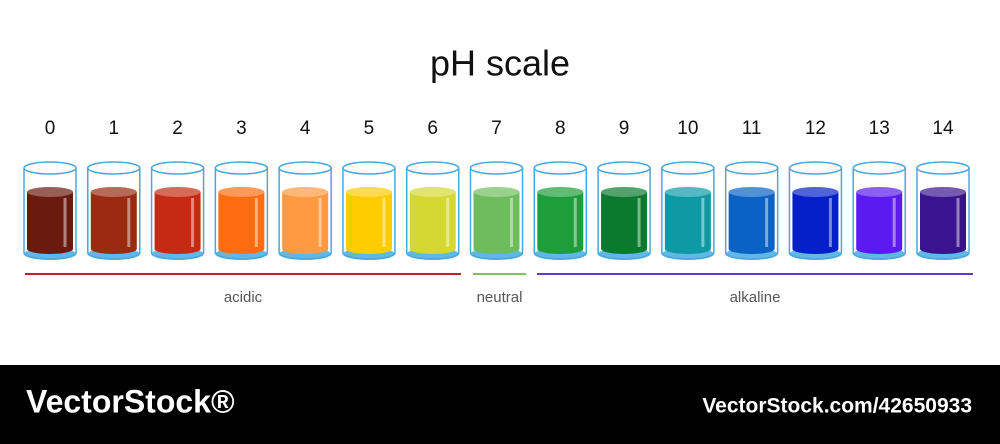 This screenshot has height=444, width=1000. Describe the element at coordinates (500, 297) in the screenshot. I see `group-label: neutral` at that location.